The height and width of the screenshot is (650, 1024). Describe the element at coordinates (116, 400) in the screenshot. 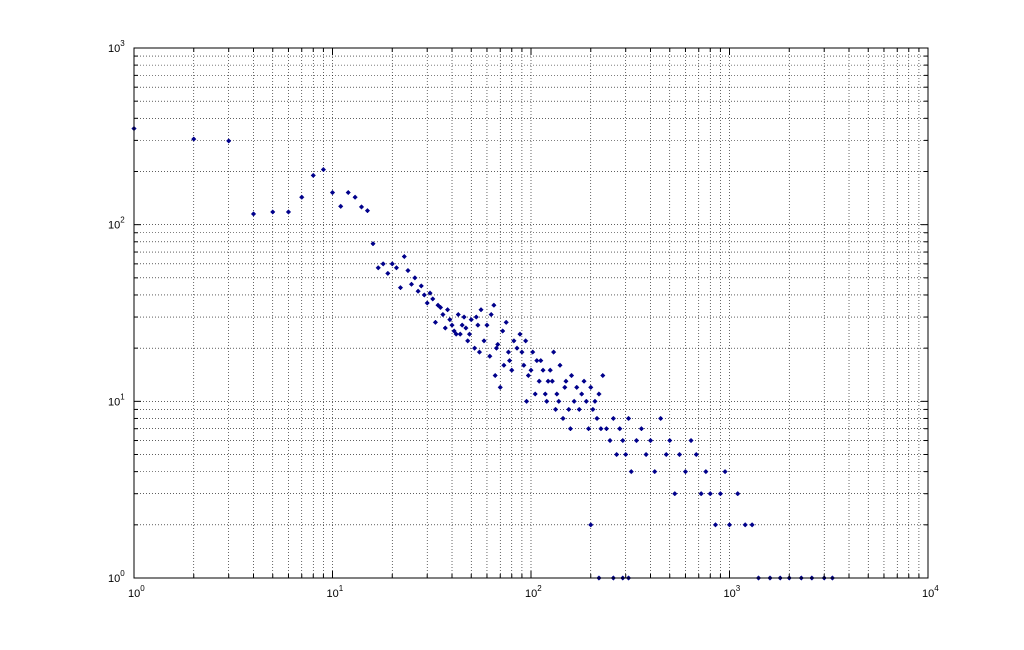

I see `y-tick-label: 10¹` at that location.